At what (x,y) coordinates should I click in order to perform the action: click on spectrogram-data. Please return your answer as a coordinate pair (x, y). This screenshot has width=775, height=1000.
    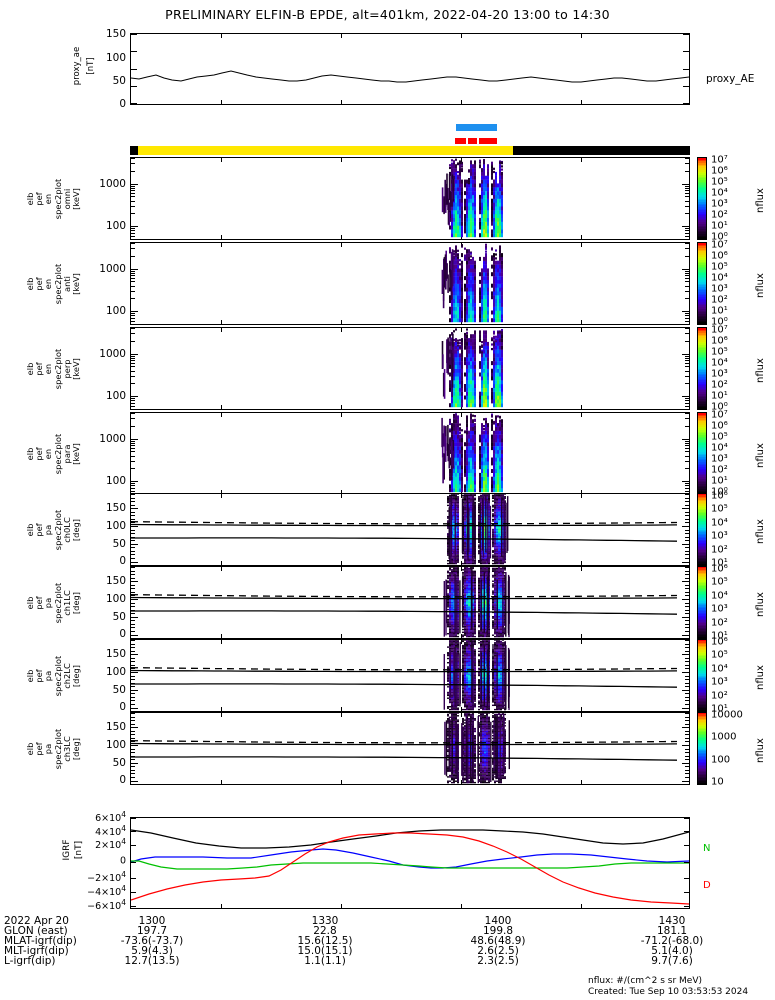
    Looking at the image, I should click on (472, 198).